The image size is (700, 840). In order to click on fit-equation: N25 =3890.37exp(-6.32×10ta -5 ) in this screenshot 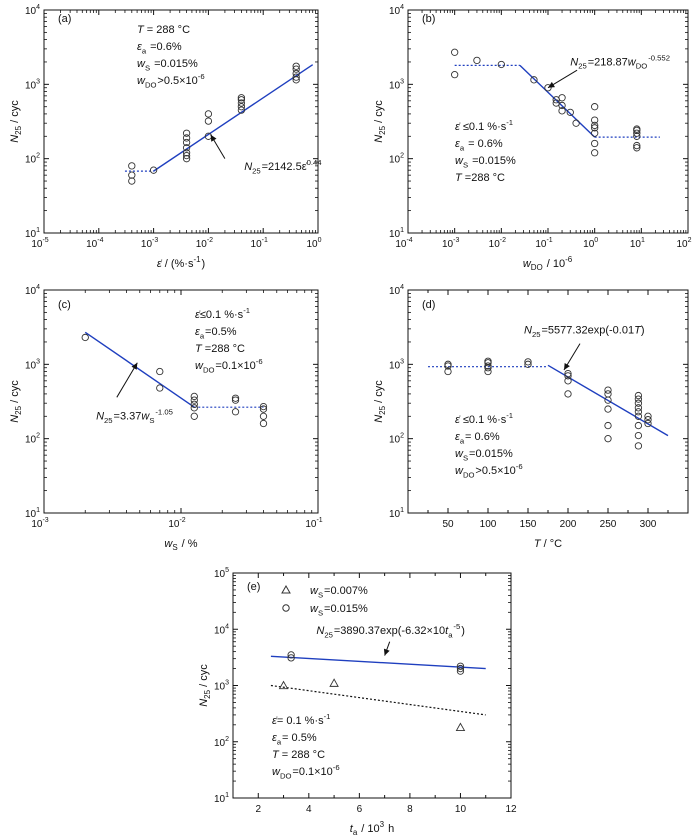, I will do `click(390, 630)`.